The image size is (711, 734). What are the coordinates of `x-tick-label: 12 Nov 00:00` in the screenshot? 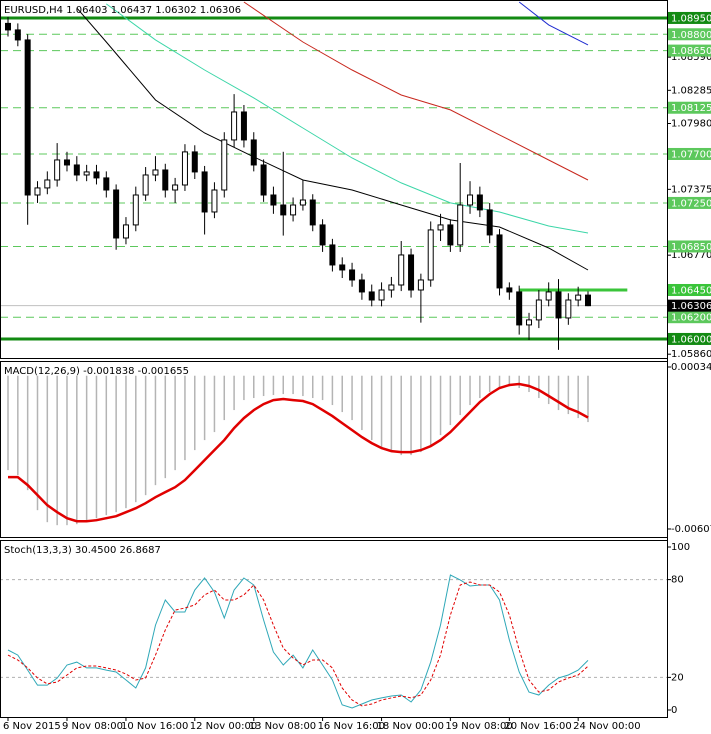 It's located at (223, 726).